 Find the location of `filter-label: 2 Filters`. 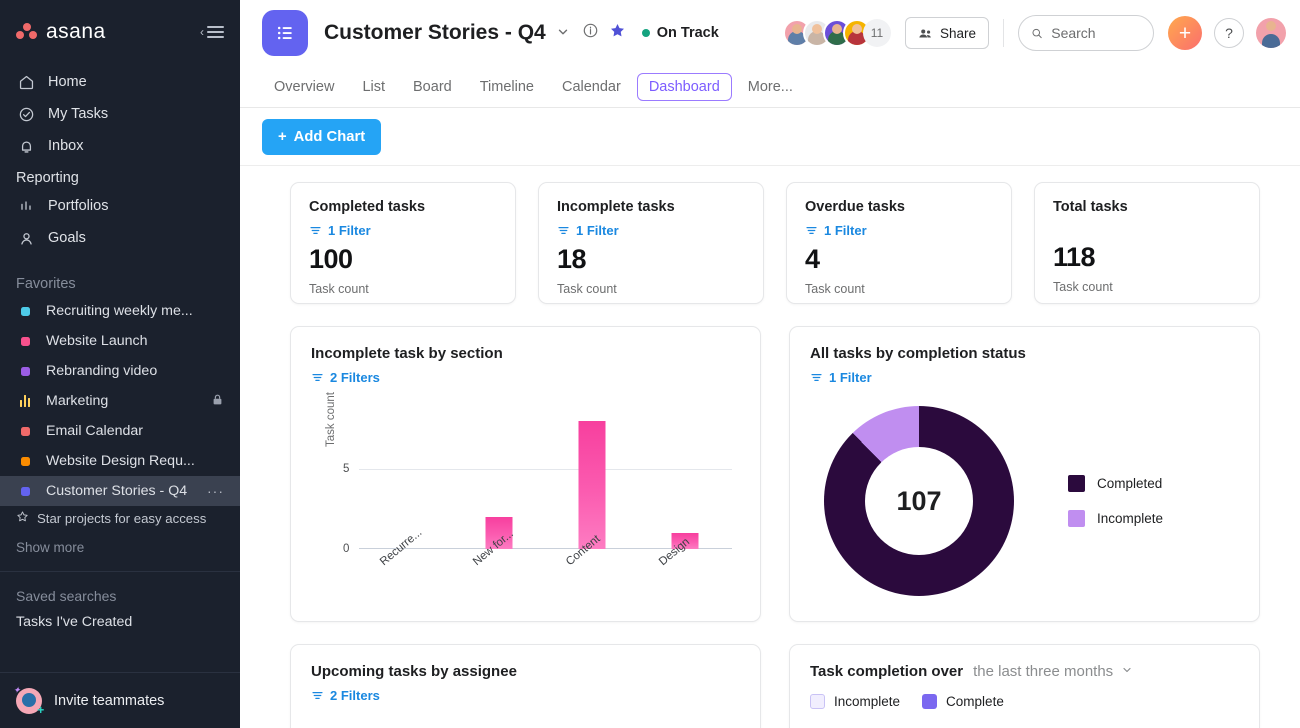

filter-label: 2 Filters is located at coordinates (355, 377).